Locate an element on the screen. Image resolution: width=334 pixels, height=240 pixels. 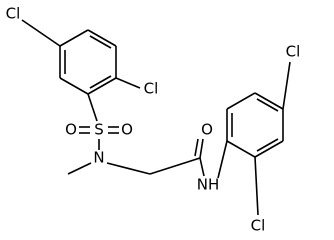
atom-label: S is located at coordinates (99, 130).